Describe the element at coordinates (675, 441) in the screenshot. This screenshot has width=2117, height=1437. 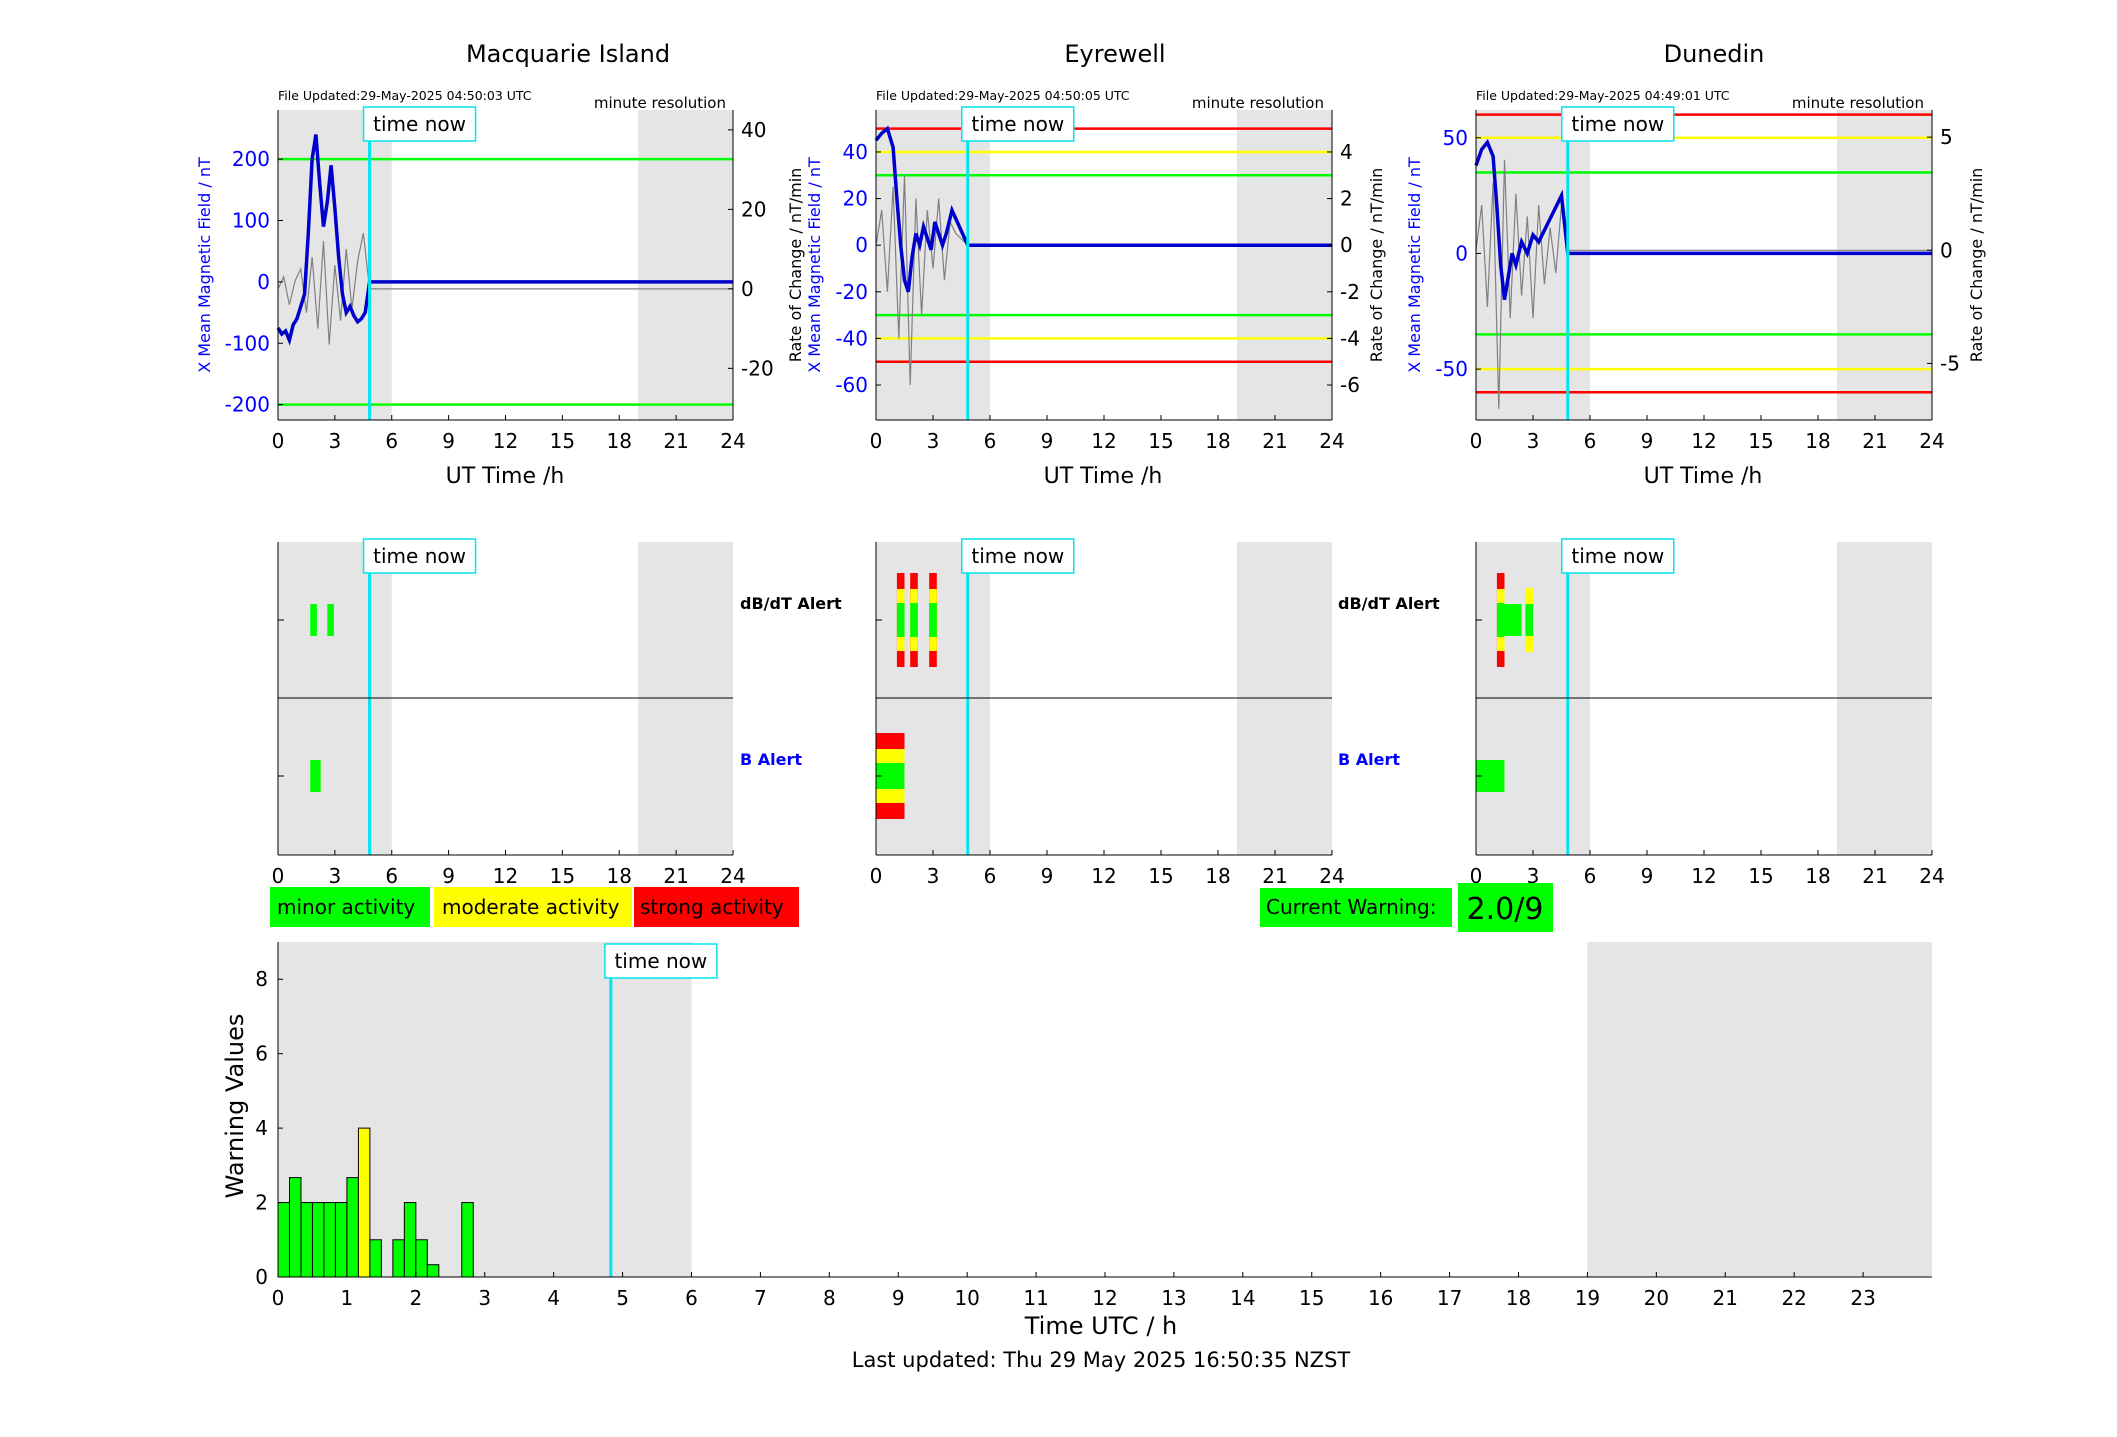
I see `top-0-xtick-label: 21` at that location.